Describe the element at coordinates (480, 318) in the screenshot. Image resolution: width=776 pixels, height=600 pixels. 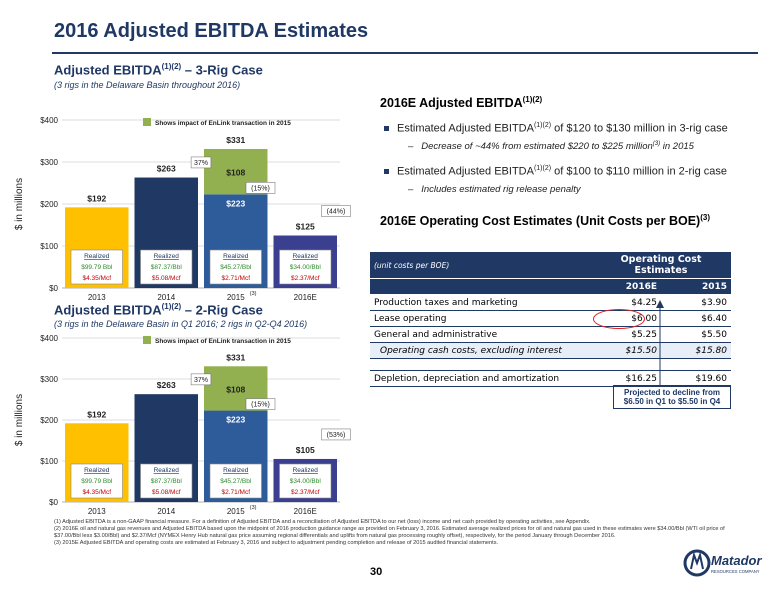
I see `row-label: Lease operating` at that location.